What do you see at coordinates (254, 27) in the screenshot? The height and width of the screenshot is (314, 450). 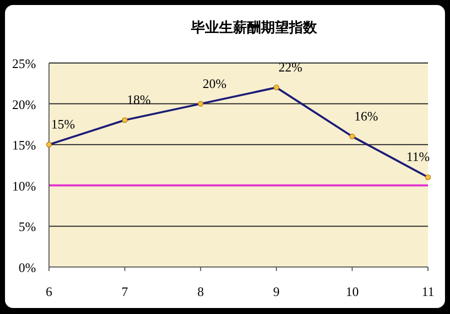 I see `chart-title: 毕业生薪酬期望指数` at bounding box center [254, 27].